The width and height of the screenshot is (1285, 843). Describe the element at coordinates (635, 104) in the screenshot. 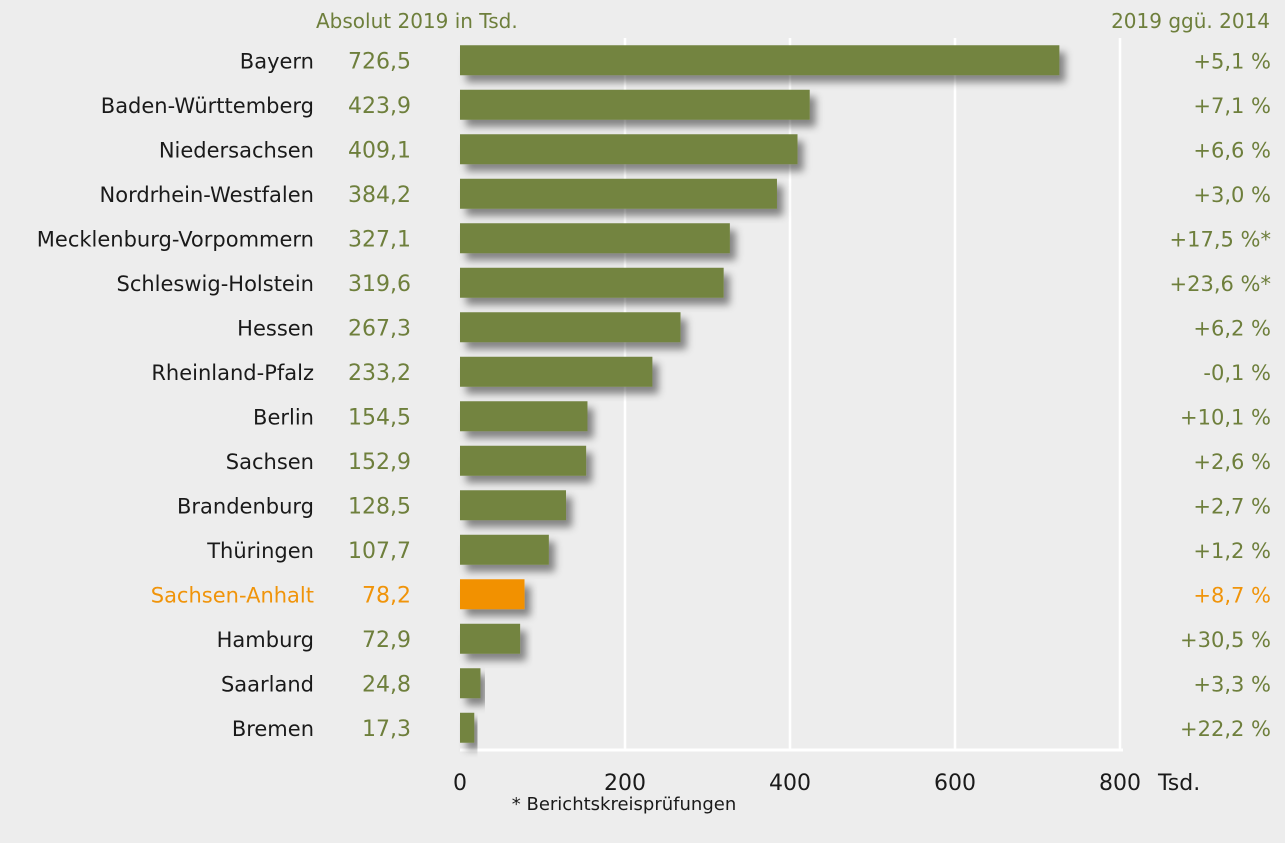

I see `bar-baden-w-rttemberg` at that location.